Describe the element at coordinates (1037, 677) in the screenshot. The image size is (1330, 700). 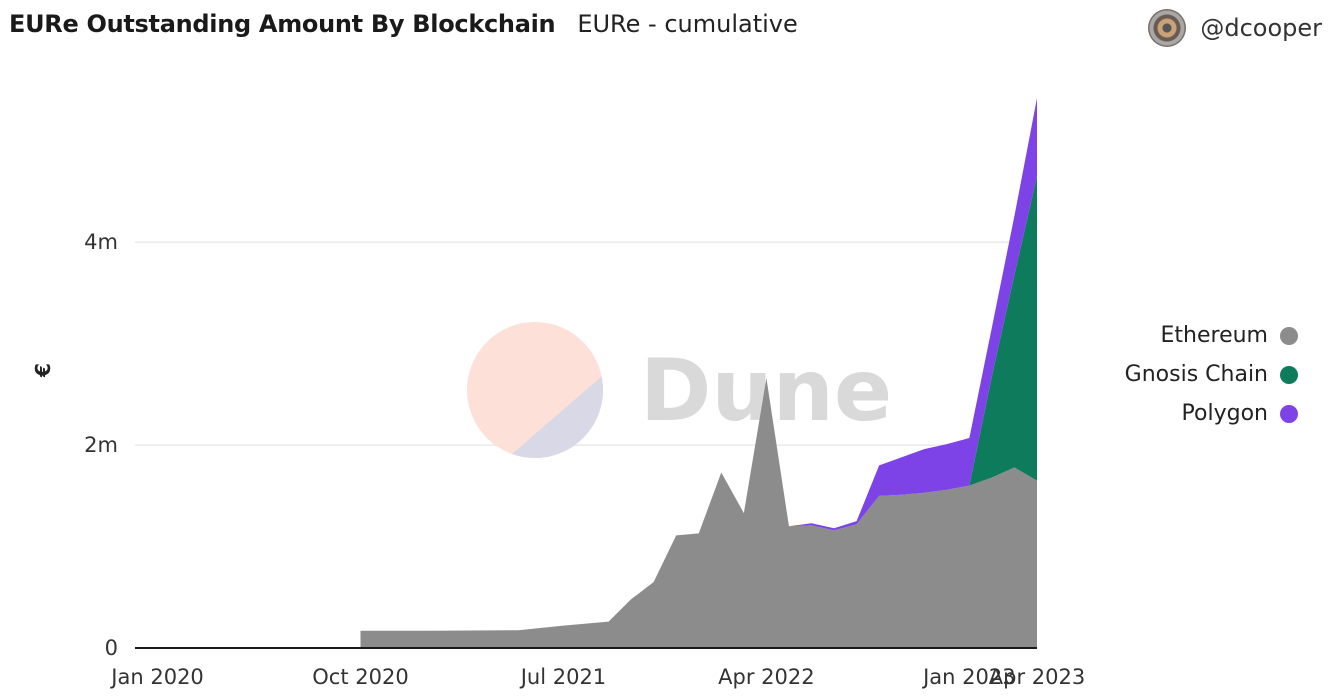
I see `x-tick-label-5: Apr 2023` at that location.